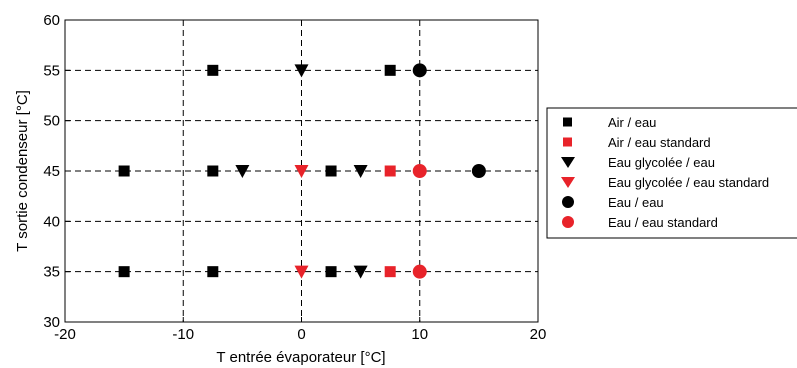 Image resolution: width=797 pixels, height=368 pixels. Describe the element at coordinates (51, 322) in the screenshot. I see `y-tick-label: 30` at that location.